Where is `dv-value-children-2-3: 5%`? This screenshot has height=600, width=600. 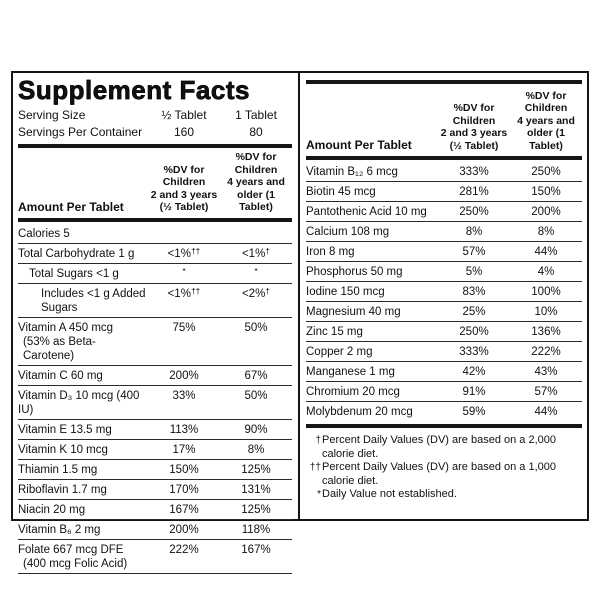 dv-value-children-2-3: 5% is located at coordinates (474, 272).